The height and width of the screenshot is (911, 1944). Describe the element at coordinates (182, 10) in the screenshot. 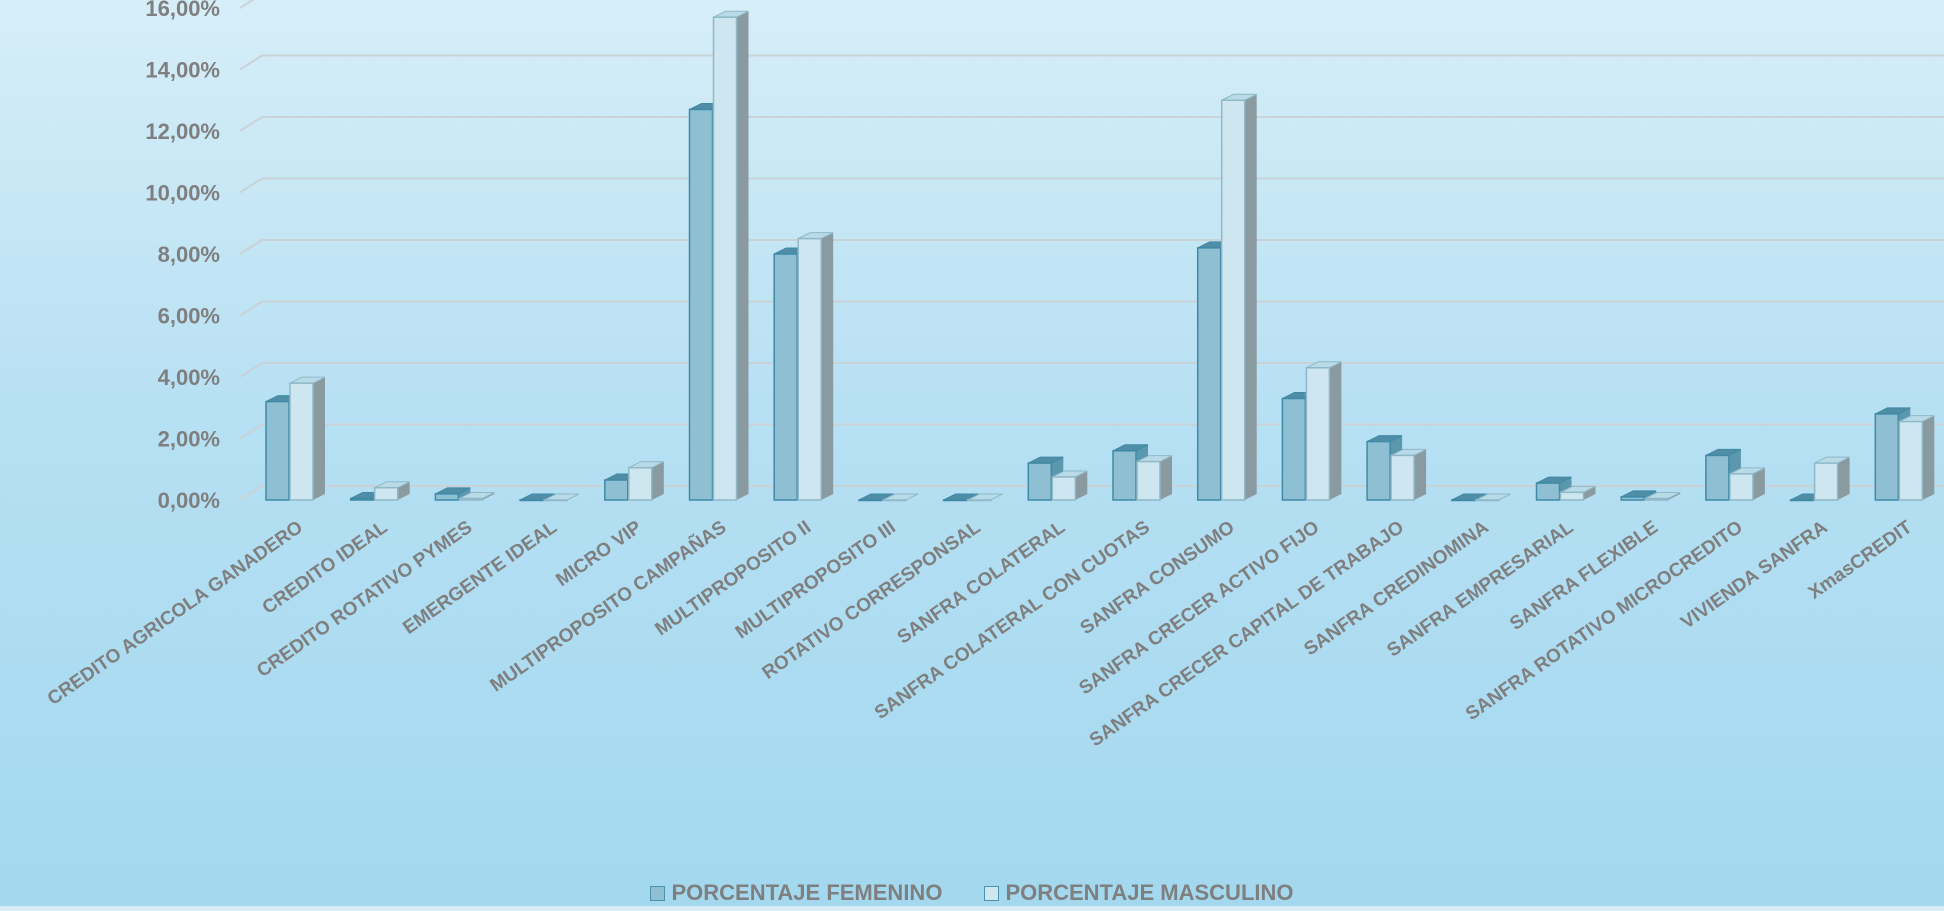

I see `y-tick-label: 16,00%` at that location.